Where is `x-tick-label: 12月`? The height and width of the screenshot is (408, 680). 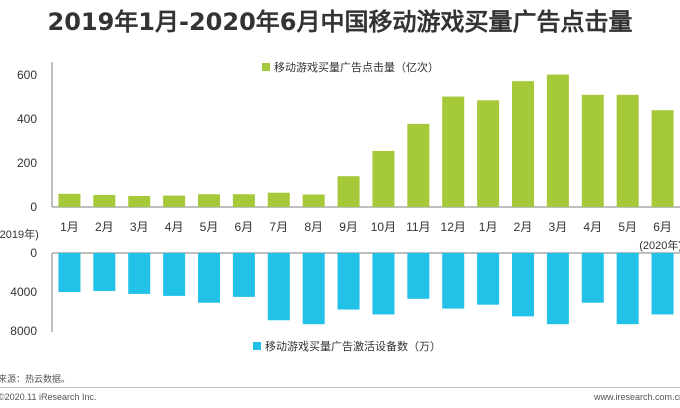
x-tick-label: 12月 is located at coordinates (453, 227).